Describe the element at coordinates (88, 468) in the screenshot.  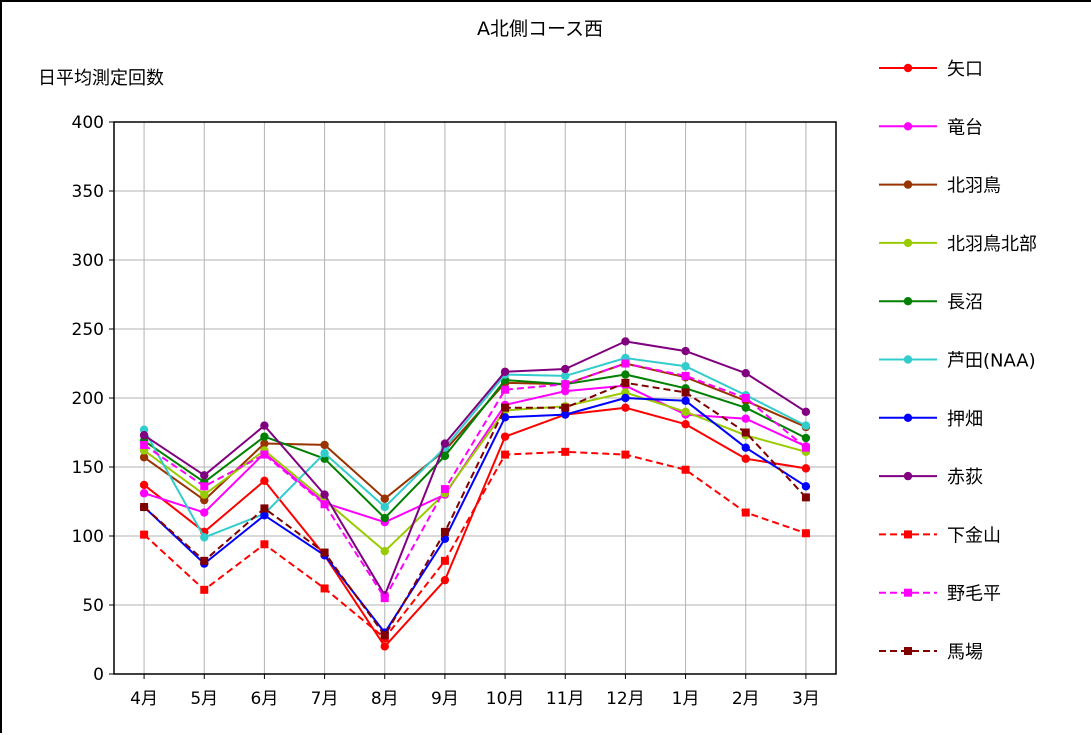
I see `y-tick-label: 150` at that location.